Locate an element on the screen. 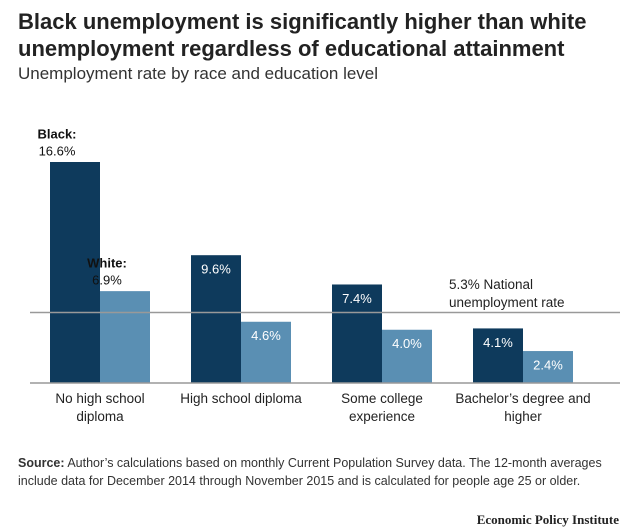  x-tick-label: Bachelor’s degree and higher is located at coordinates (523, 407).